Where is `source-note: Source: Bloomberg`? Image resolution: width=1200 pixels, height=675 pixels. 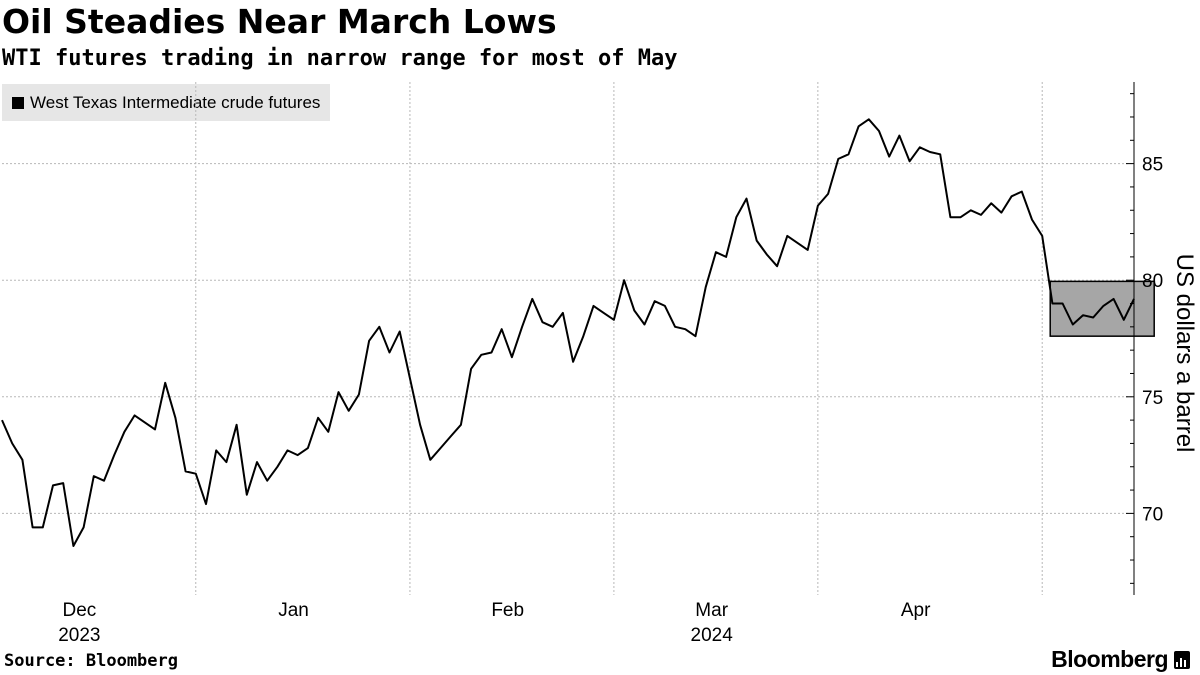
source-note: Source: Bloomberg is located at coordinates (91, 661).